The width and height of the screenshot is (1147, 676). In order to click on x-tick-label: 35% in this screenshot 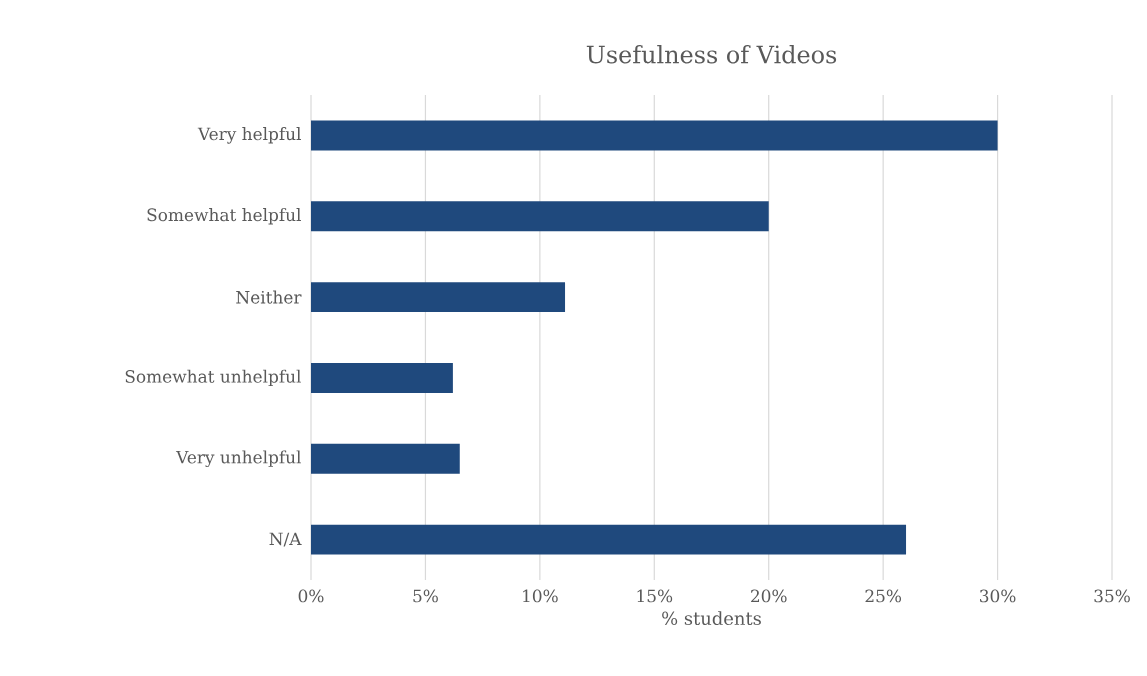, I will do `click(1112, 596)`.